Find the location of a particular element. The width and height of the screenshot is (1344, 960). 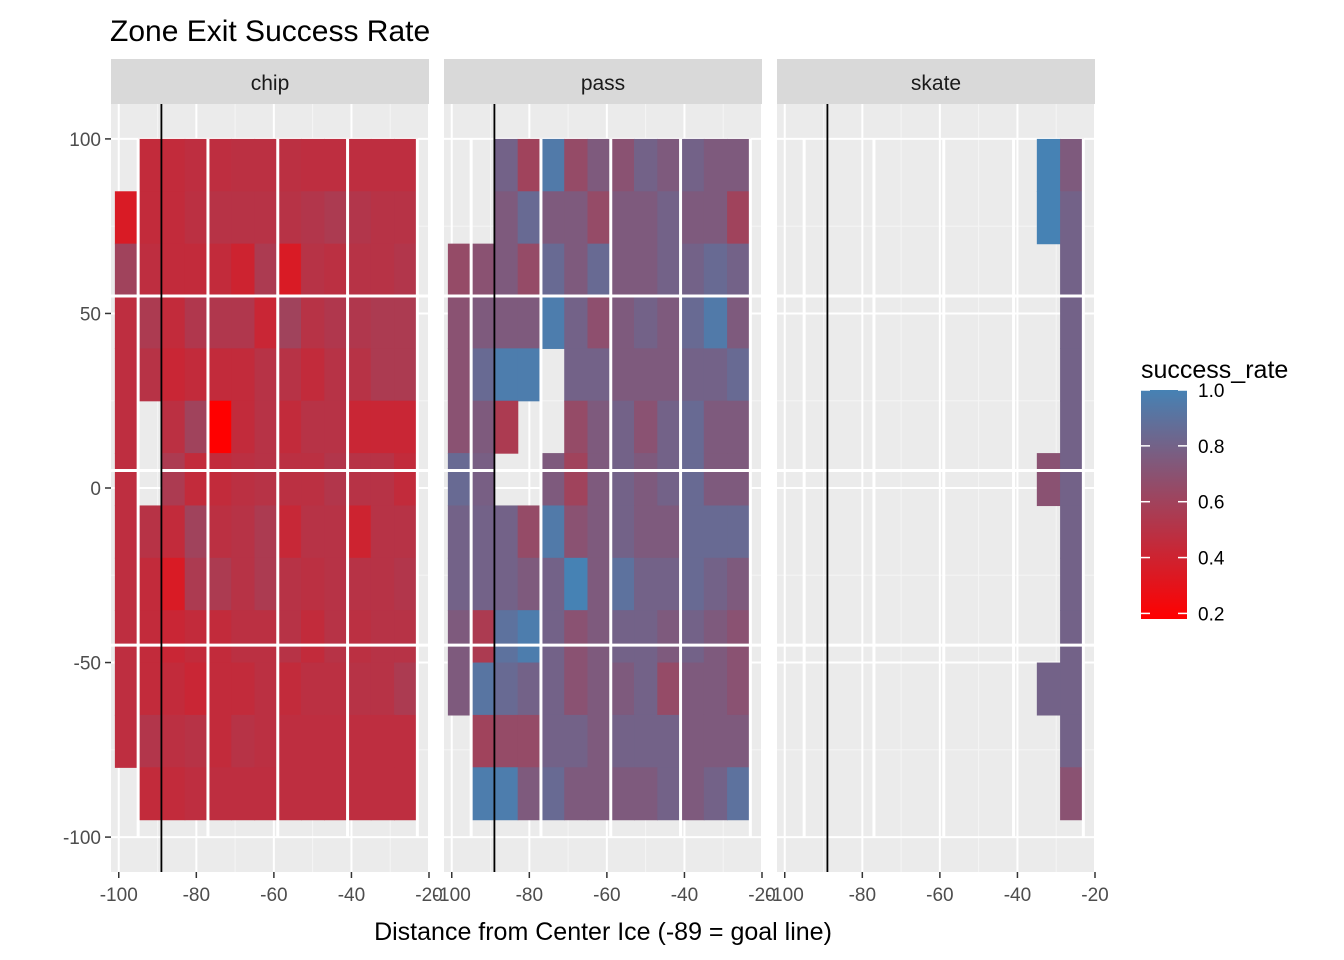

facet-strip-label: skate is located at coordinates (936, 83).